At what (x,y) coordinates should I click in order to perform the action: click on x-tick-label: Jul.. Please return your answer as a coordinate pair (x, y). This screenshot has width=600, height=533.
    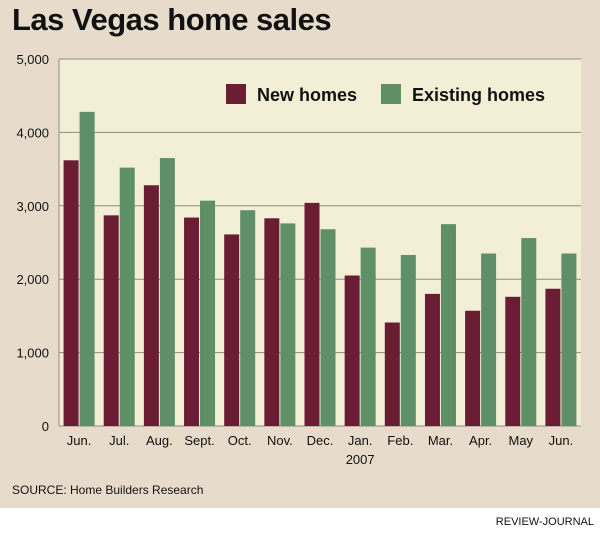
    Looking at the image, I should click on (119, 440).